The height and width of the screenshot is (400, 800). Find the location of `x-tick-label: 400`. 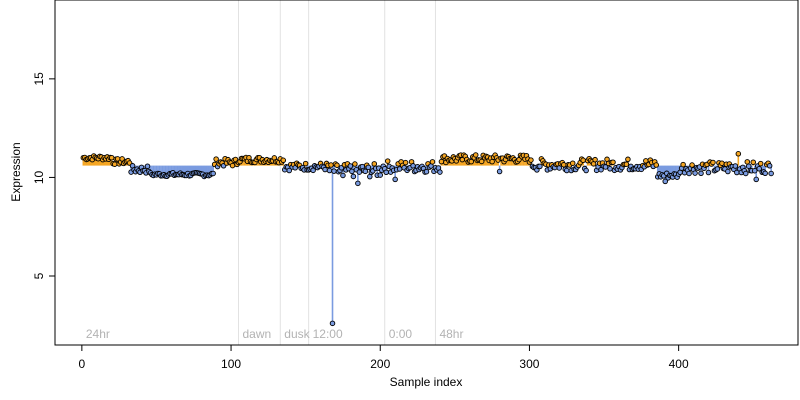

x-tick-label: 400 is located at coordinates (679, 364).